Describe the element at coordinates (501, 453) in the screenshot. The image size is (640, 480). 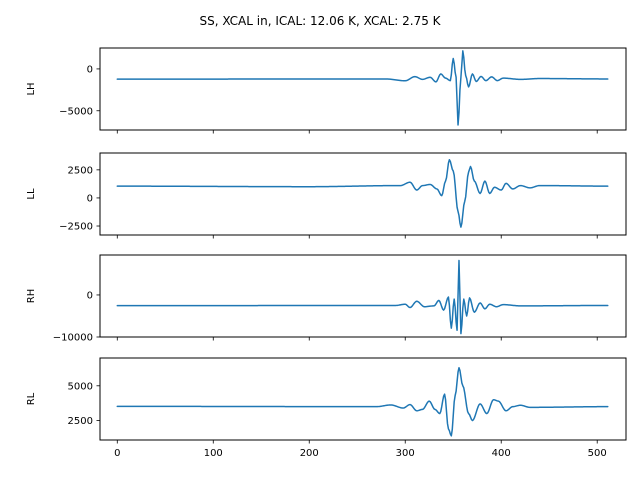
I see `x-tick-label: 400` at that location.